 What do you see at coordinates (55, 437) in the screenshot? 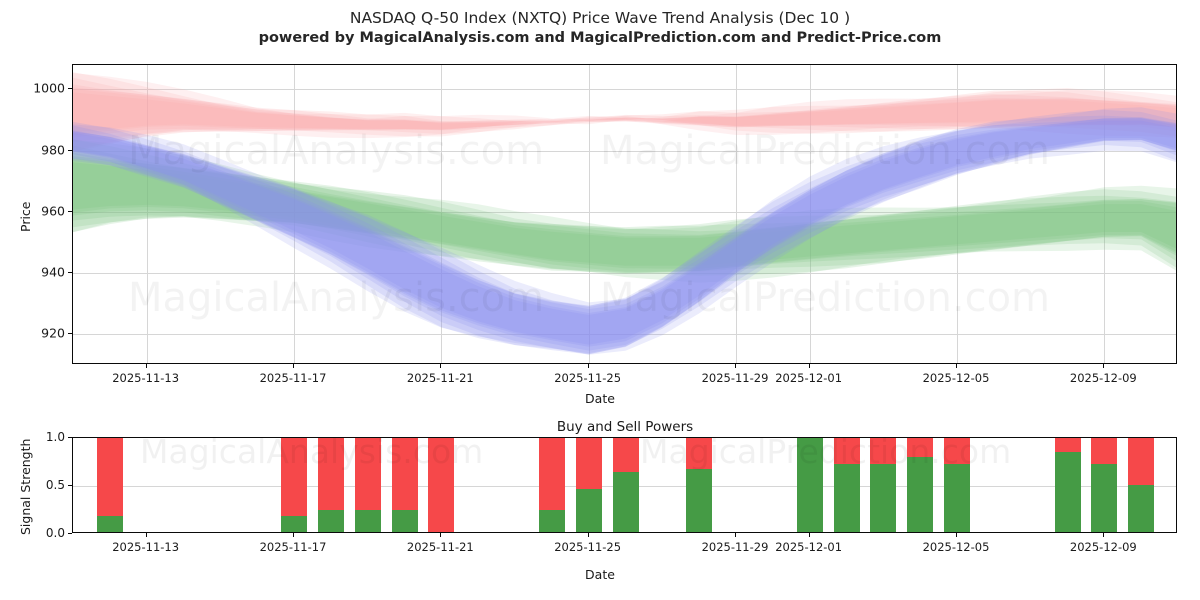
I see `bars-chart-y-tick-label: 1.0` at bounding box center [55, 437].